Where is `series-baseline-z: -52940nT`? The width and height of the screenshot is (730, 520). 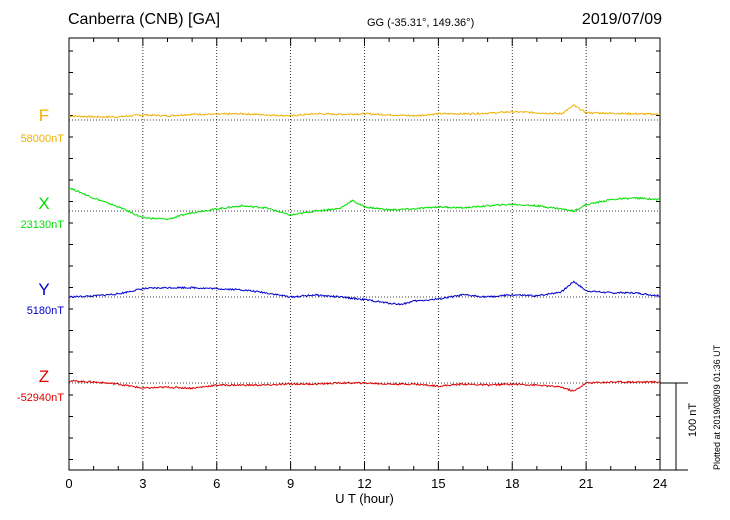
series-baseline-z: -52940nT is located at coordinates (40, 398).